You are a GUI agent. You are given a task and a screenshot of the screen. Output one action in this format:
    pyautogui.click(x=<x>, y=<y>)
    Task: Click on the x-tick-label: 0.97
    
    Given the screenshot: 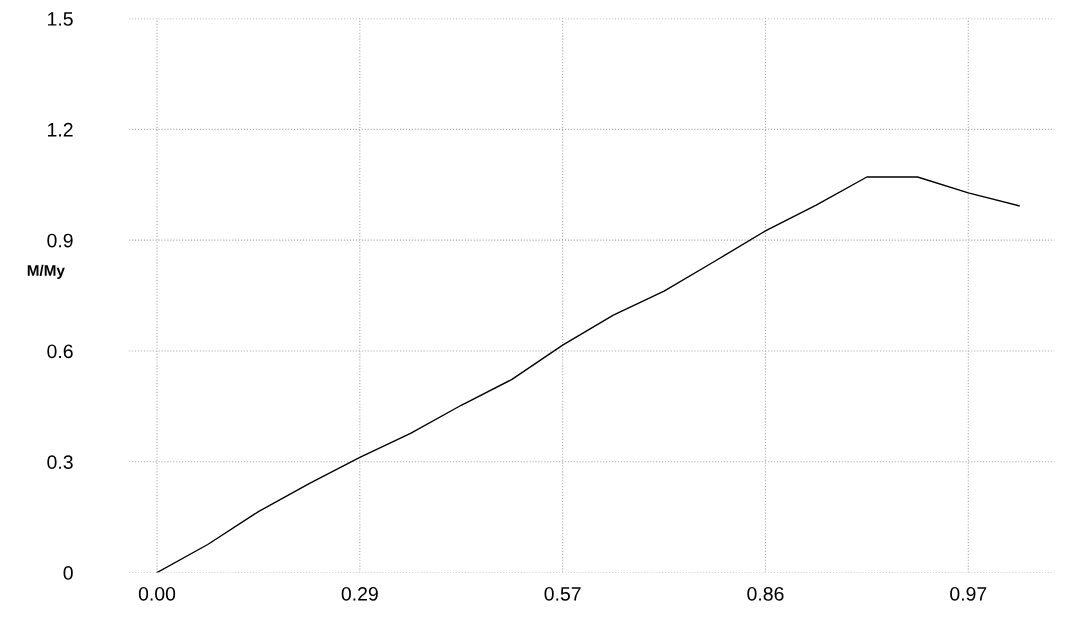 What is the action you would take?
    pyautogui.click(x=968, y=593)
    